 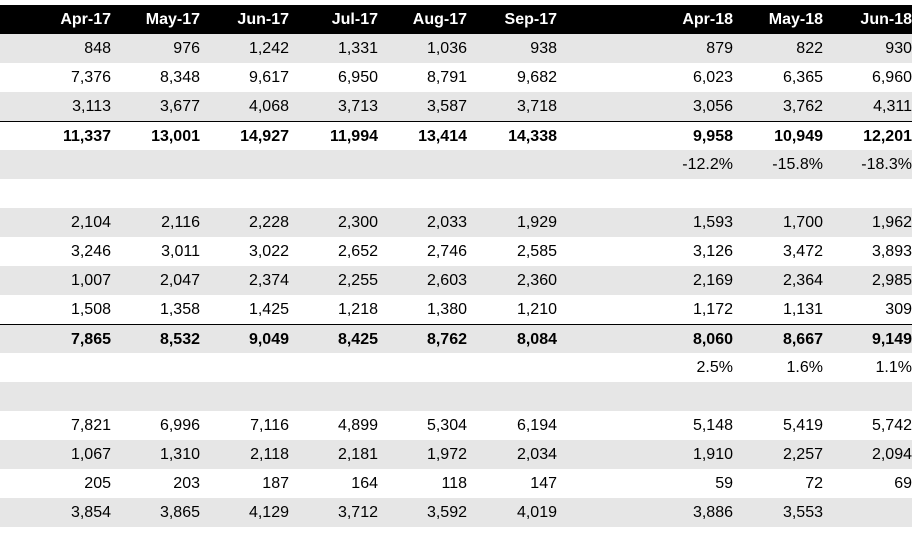 I want to click on table-cell: 3,553, so click(x=802, y=512).